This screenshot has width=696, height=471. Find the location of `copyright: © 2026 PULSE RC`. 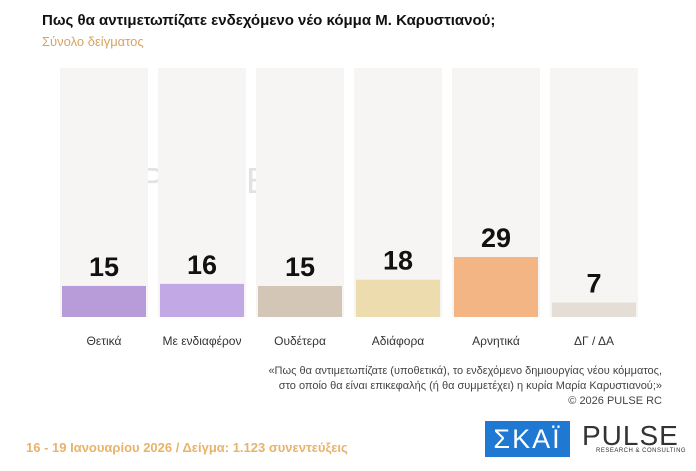

copyright: © 2026 PULSE RC is located at coordinates (615, 401).